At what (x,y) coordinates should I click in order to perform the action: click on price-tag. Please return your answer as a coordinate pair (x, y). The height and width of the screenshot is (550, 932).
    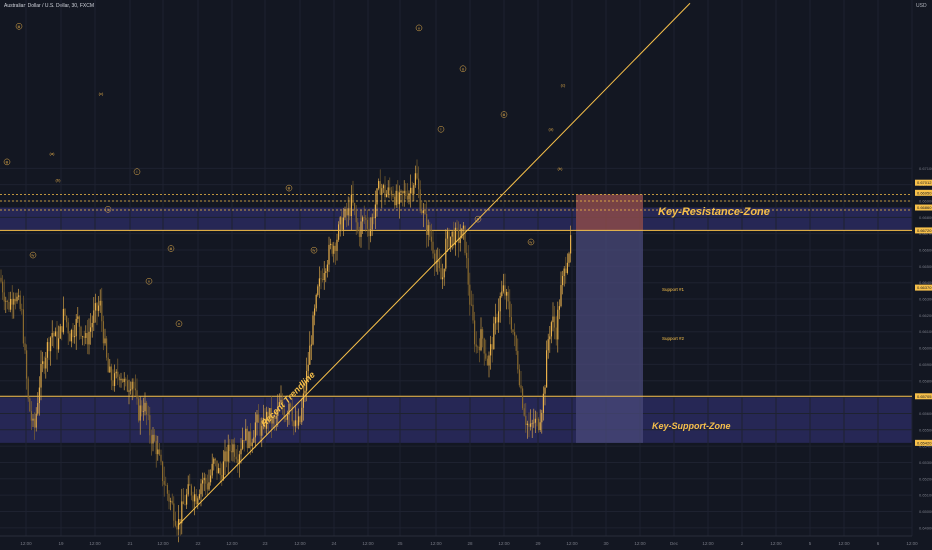
    Looking at the image, I should click on (923, 396).